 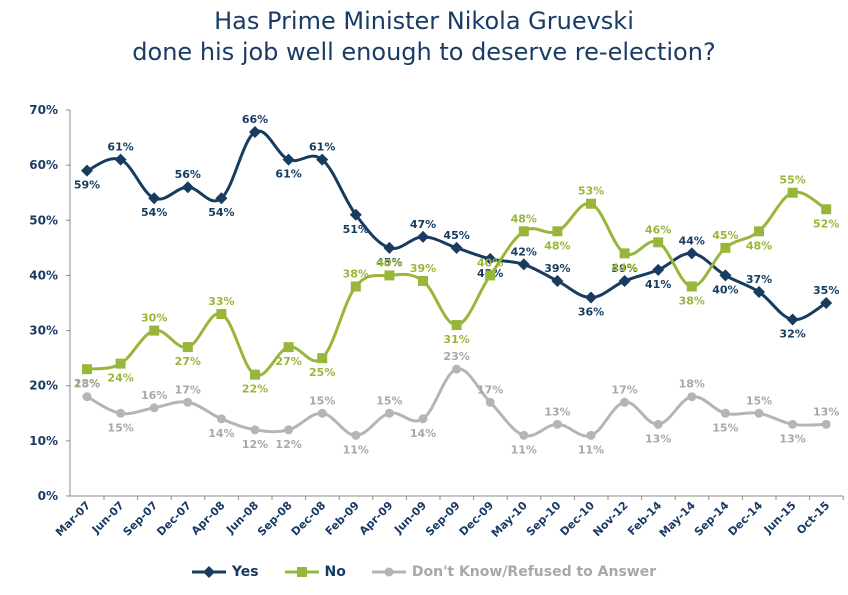 I want to click on y-tick-label: 10%, so click(x=43, y=441).